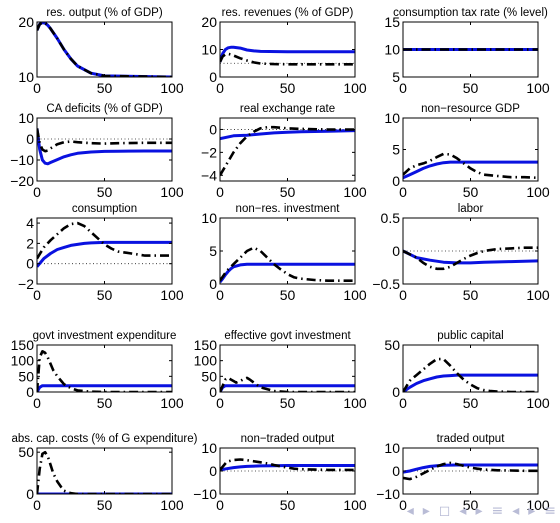 The image size is (560, 523). I want to click on y-tick-label: 4, so click(30, 223).